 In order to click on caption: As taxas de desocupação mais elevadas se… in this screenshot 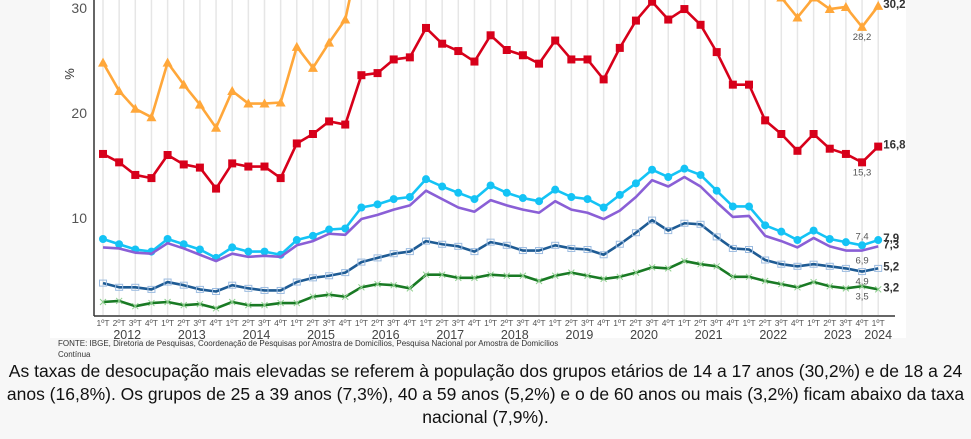, I will do `click(485, 394)`.